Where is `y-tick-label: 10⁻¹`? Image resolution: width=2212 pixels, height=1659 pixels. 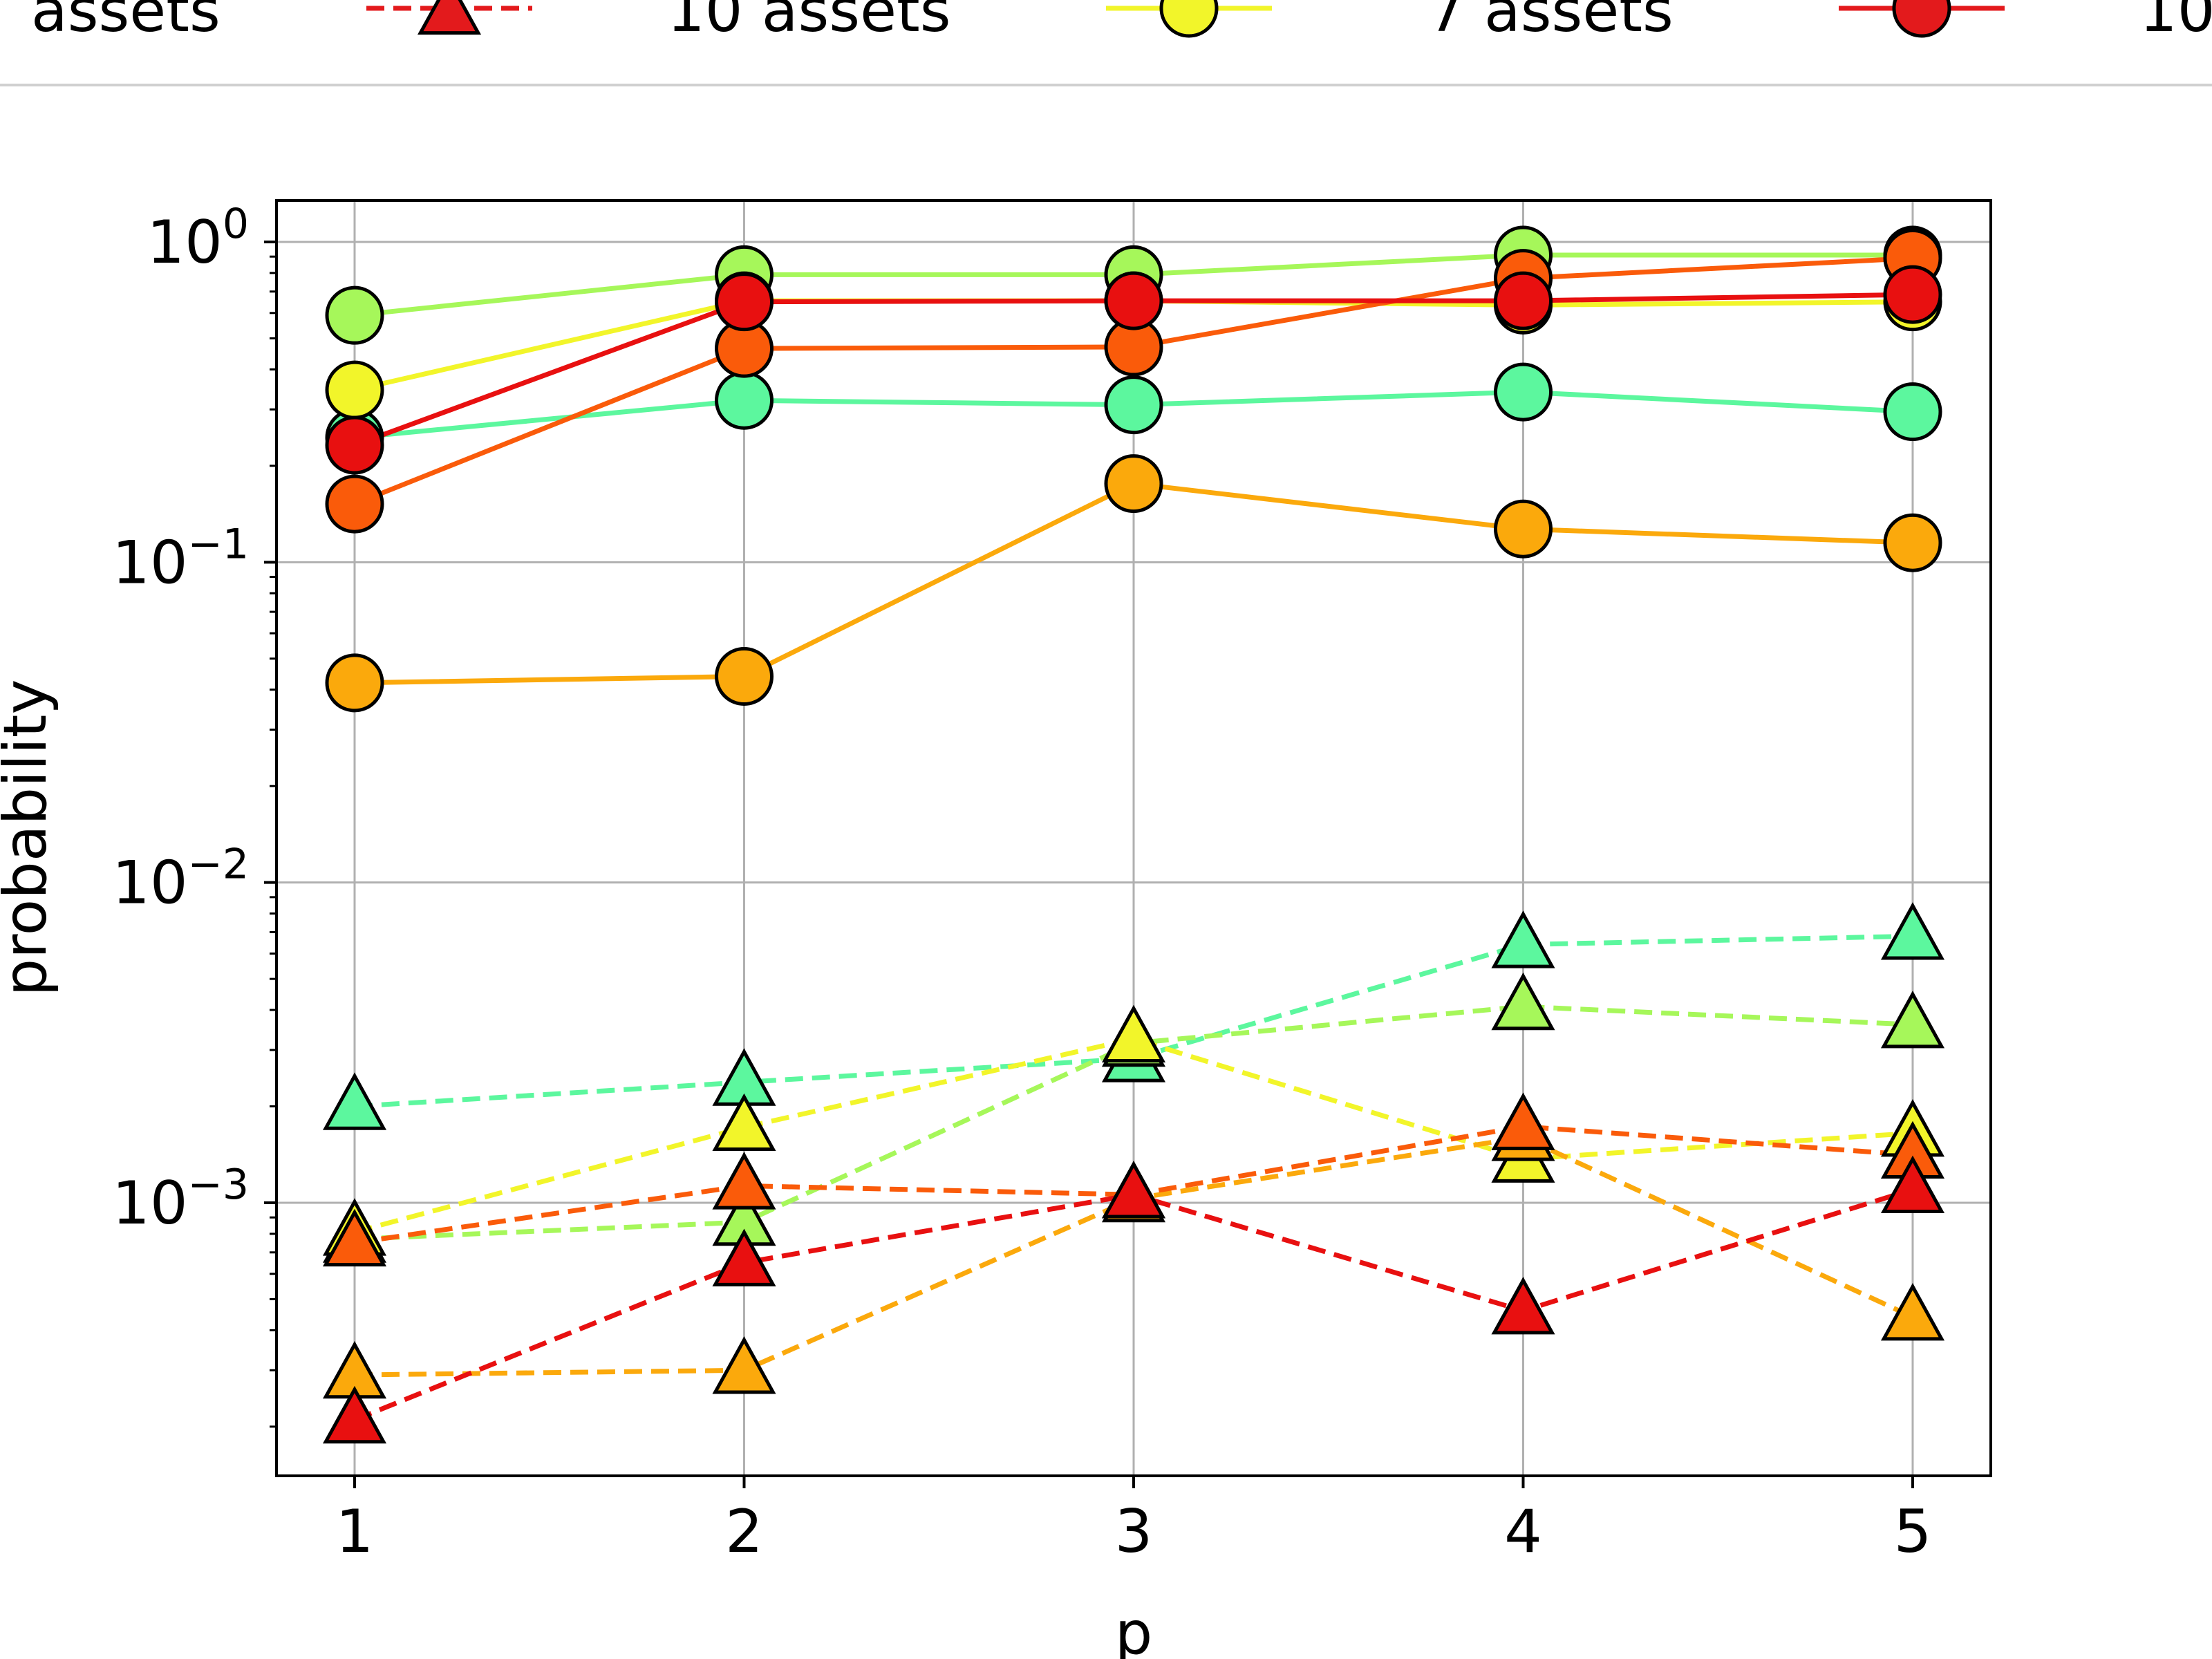
y-tick-label: 10⁻¹ is located at coordinates (180, 558).